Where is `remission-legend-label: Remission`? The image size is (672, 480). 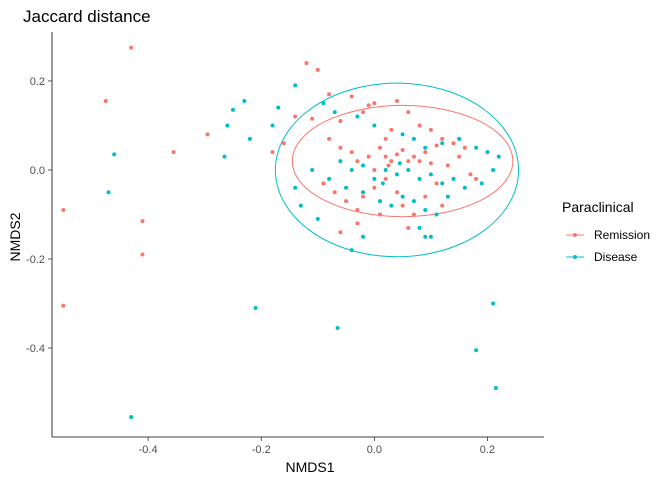
remission-legend-label: Remission is located at coordinates (622, 235).